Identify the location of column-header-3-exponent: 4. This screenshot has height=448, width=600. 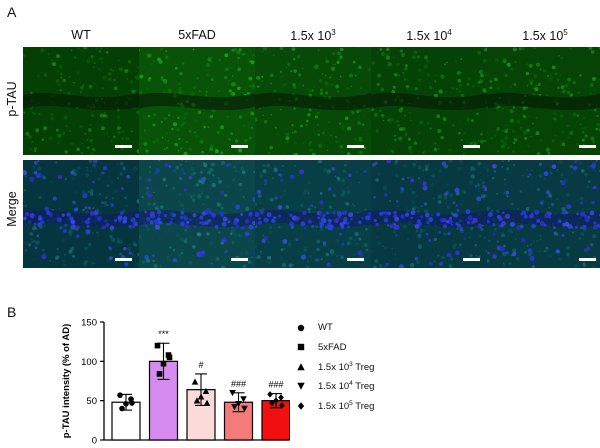
(449, 32).